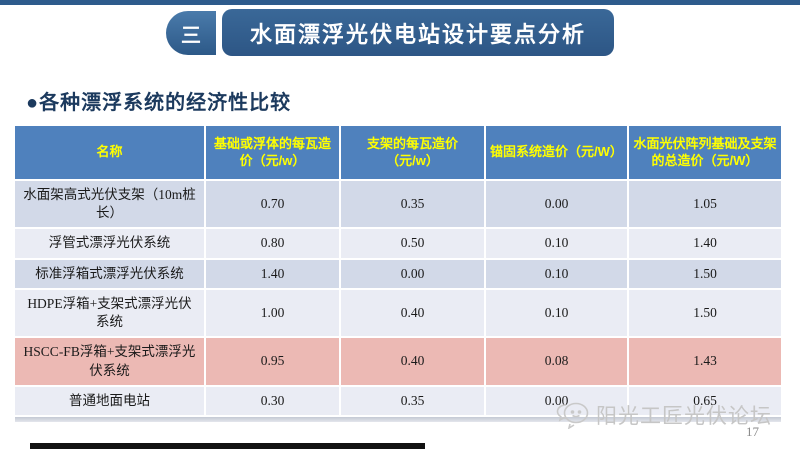 This screenshot has width=800, height=450. I want to click on section-number-badge: 三, so click(191, 33).